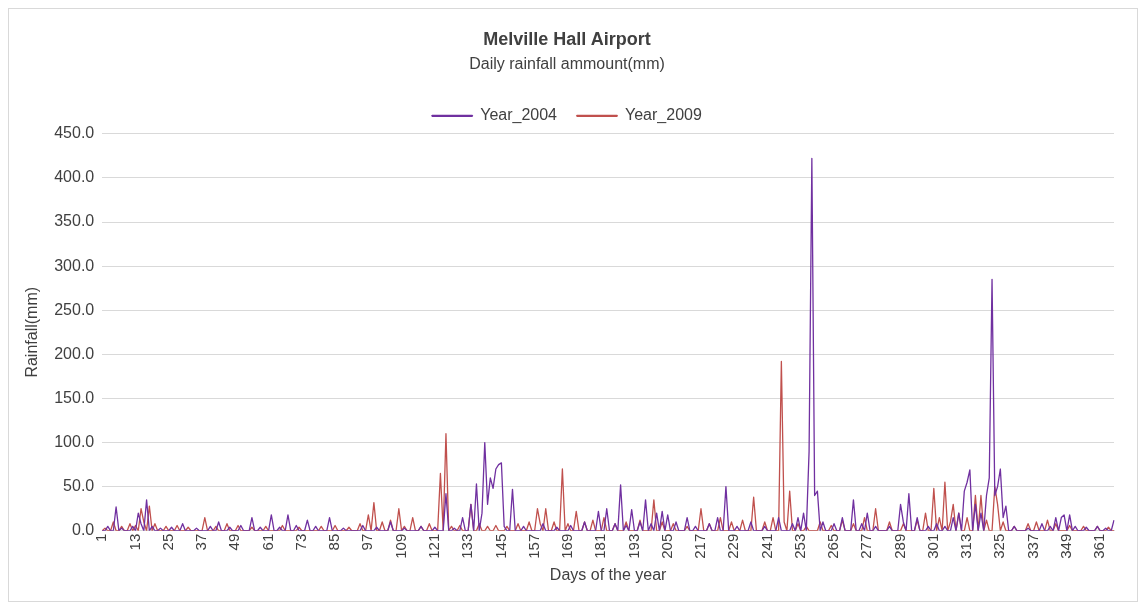 The image size is (1148, 612). Describe the element at coordinates (733, 546) in the screenshot. I see `x-tick-label: 229` at that location.